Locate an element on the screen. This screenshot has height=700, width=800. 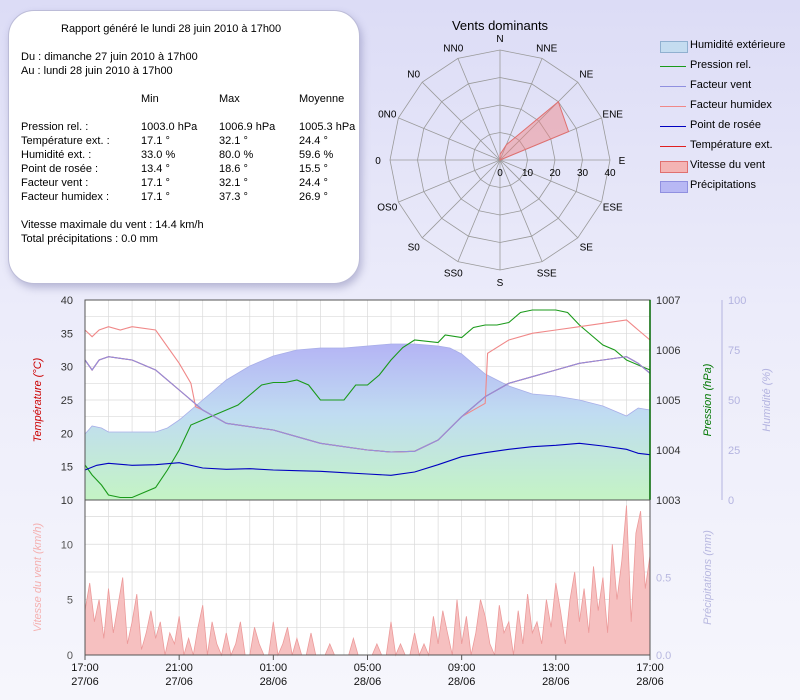
precip-tick-label: 0.5 is located at coordinates (663, 579).